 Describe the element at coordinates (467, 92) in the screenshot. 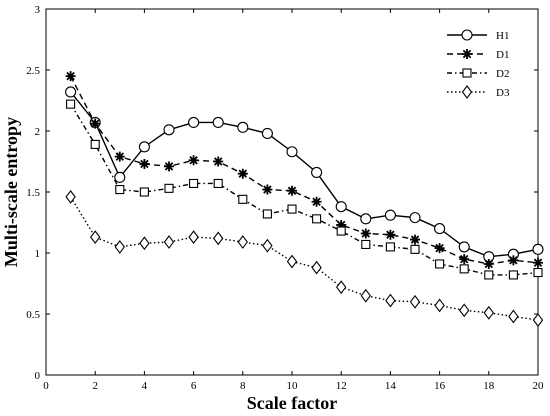

I see `legend-marker-d3` at that location.